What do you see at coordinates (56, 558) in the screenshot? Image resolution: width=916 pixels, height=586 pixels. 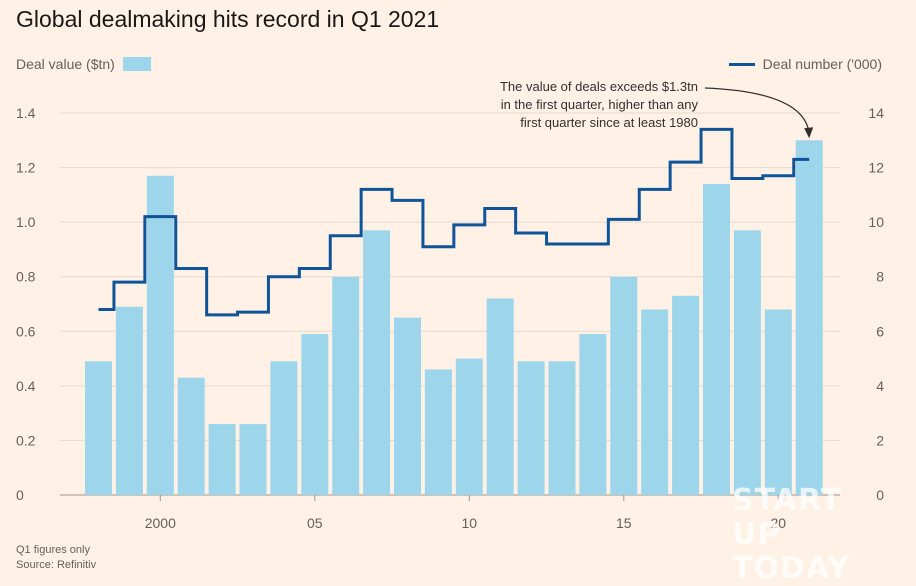 I see `chart-footer: Q1 figures only Source: Refinitiv` at bounding box center [56, 558].